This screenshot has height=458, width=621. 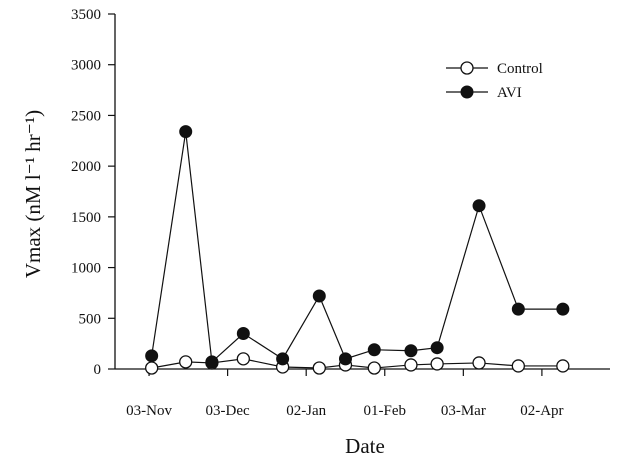 What do you see at coordinates (33, 194) in the screenshot?
I see `y-axis-title: Vmax (nM l⁻¹ hr⁻¹)` at bounding box center [33, 194].